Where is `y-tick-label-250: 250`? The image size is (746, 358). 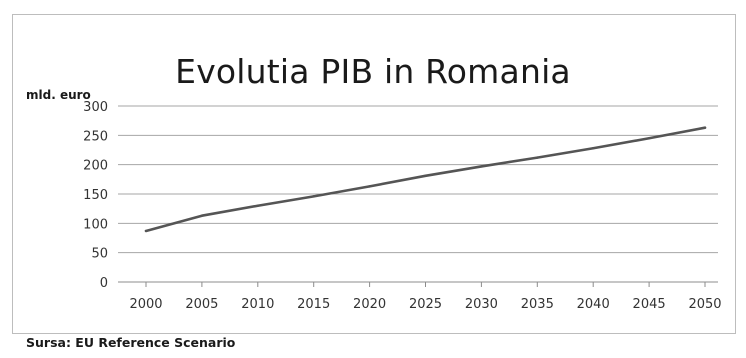 y-tick-label-250: 250 is located at coordinates (95, 136).